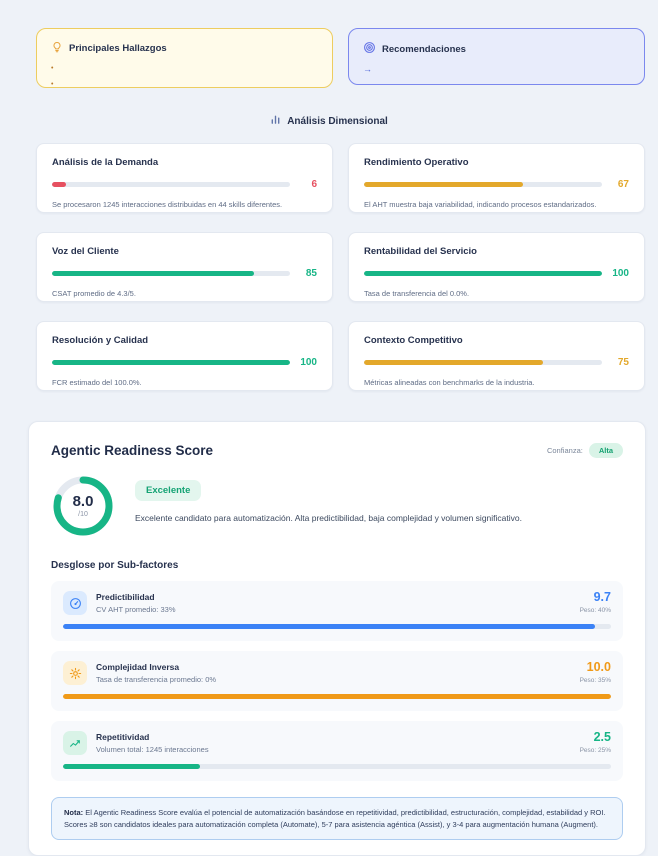 The image size is (658, 856). What do you see at coordinates (595, 750) in the screenshot?
I see `subfactor-weight: Peso: 25%` at bounding box center [595, 750].